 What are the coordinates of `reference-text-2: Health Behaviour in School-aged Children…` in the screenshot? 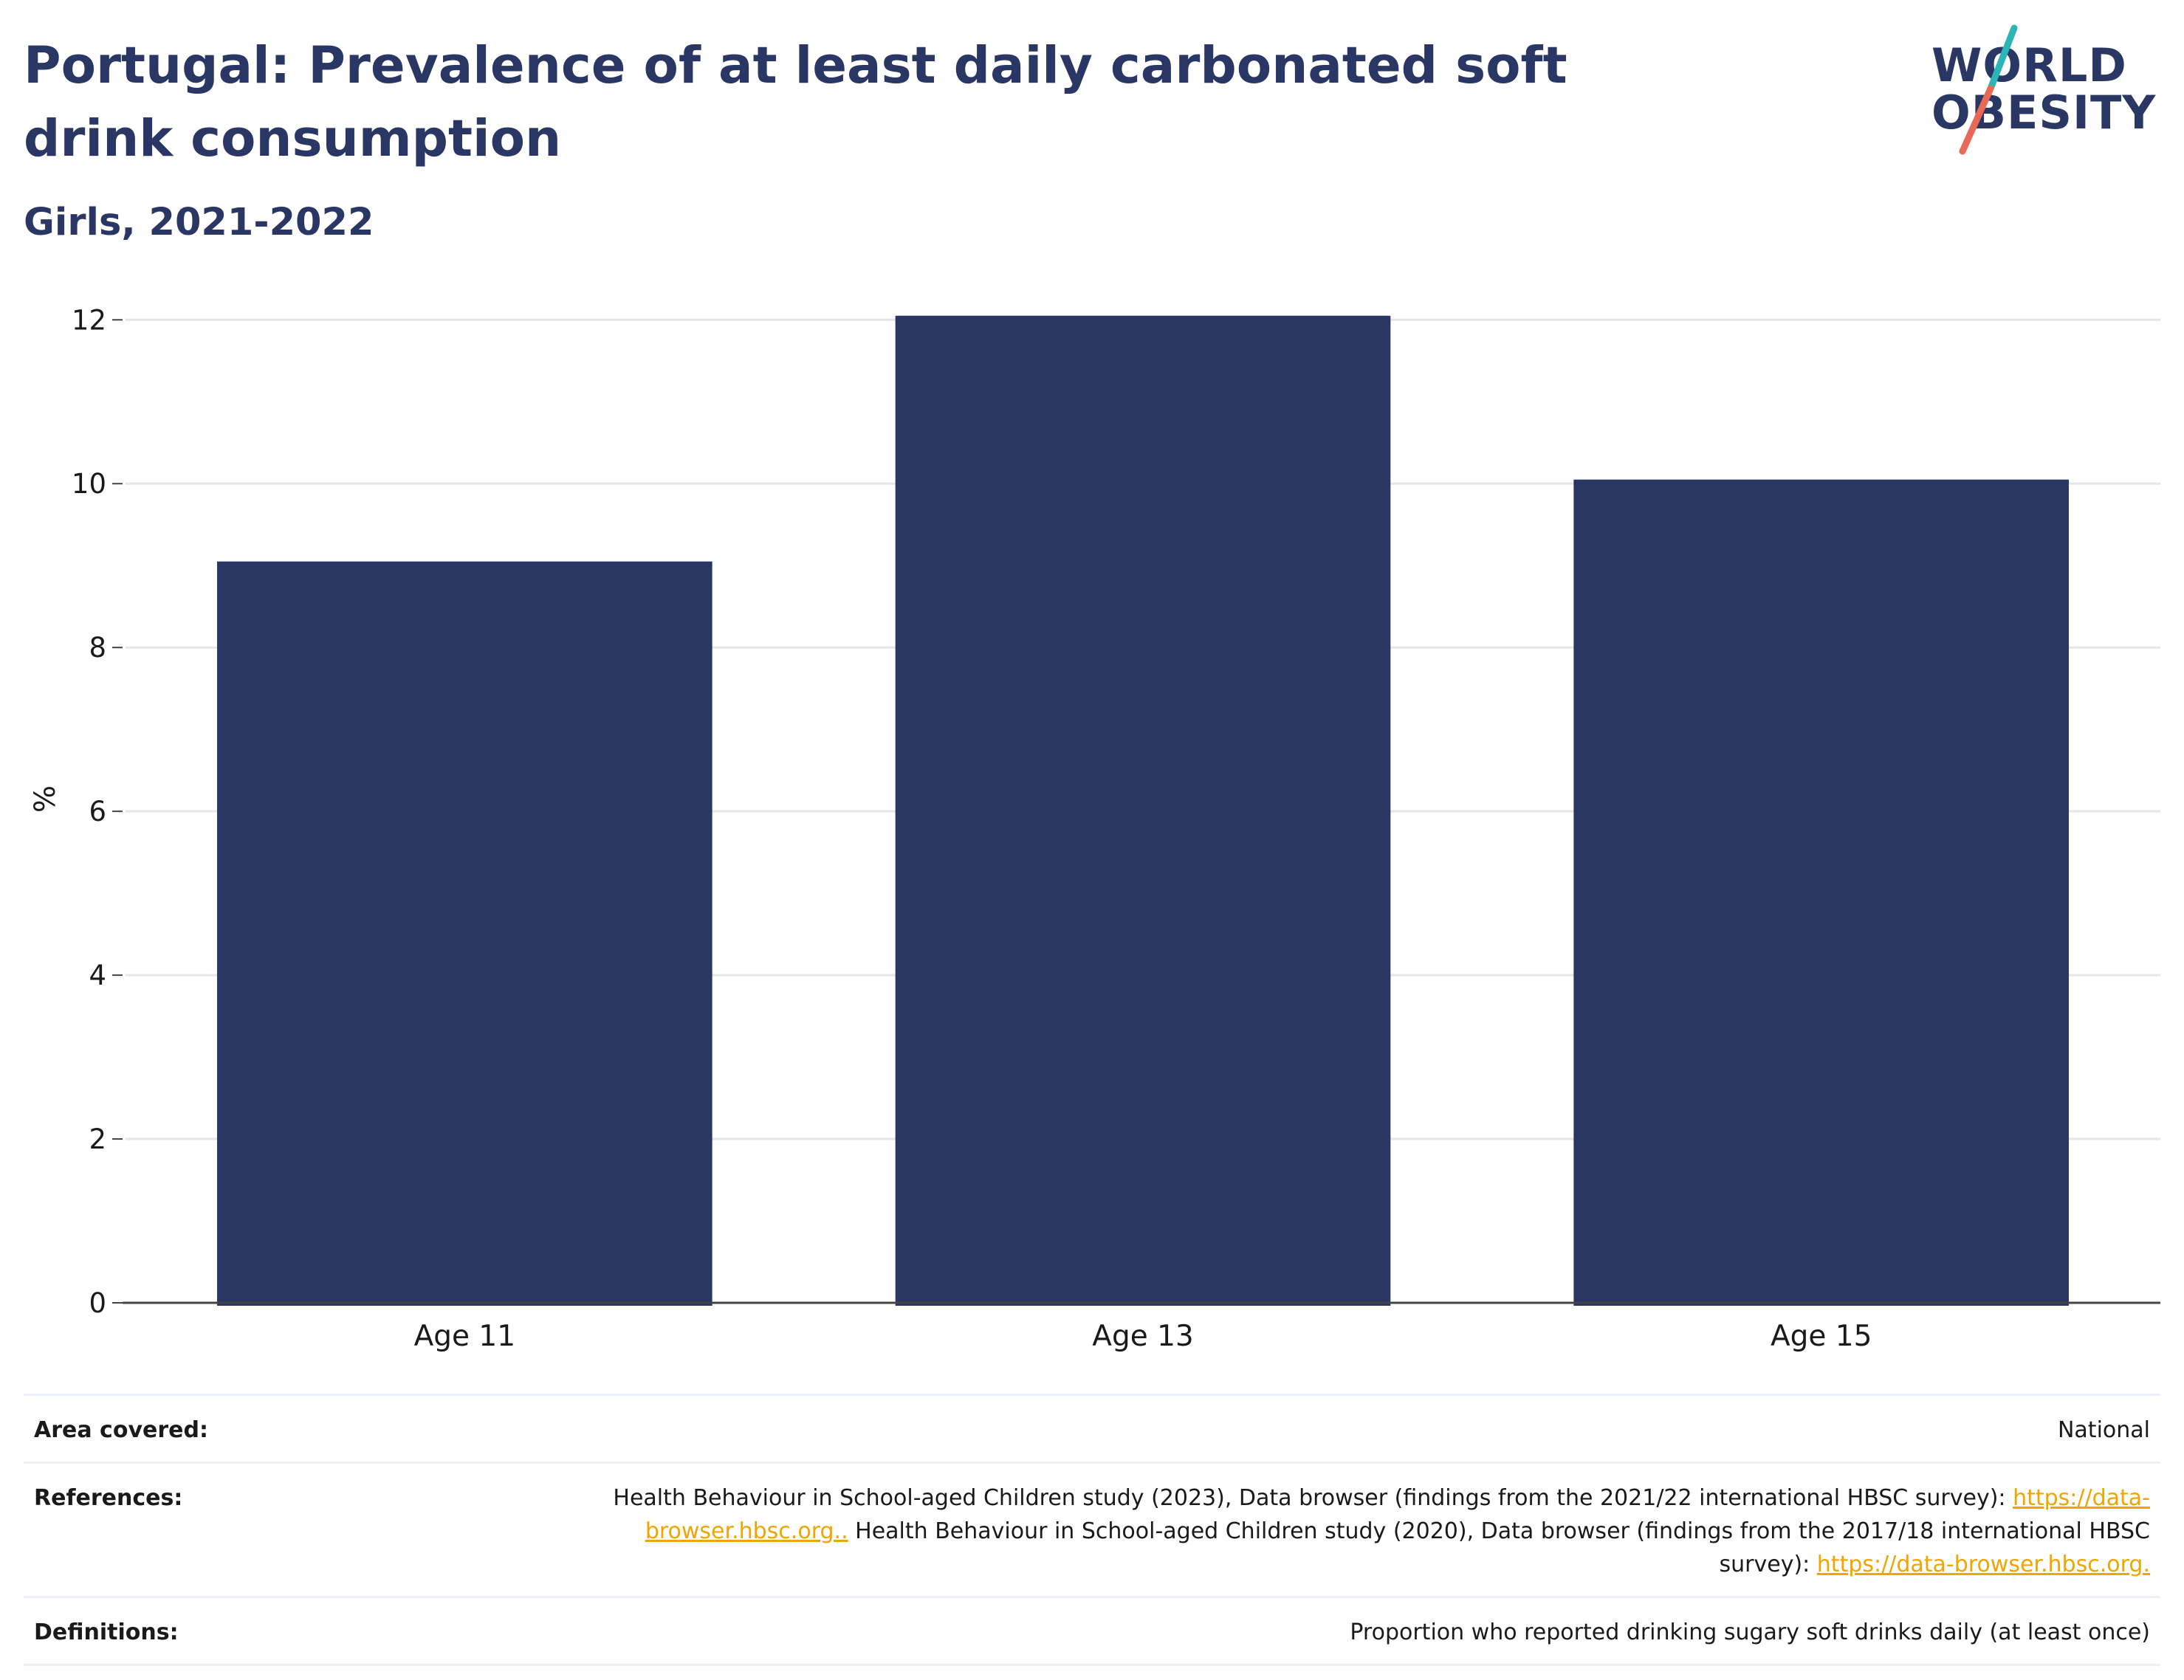 It's located at (1499, 1547).